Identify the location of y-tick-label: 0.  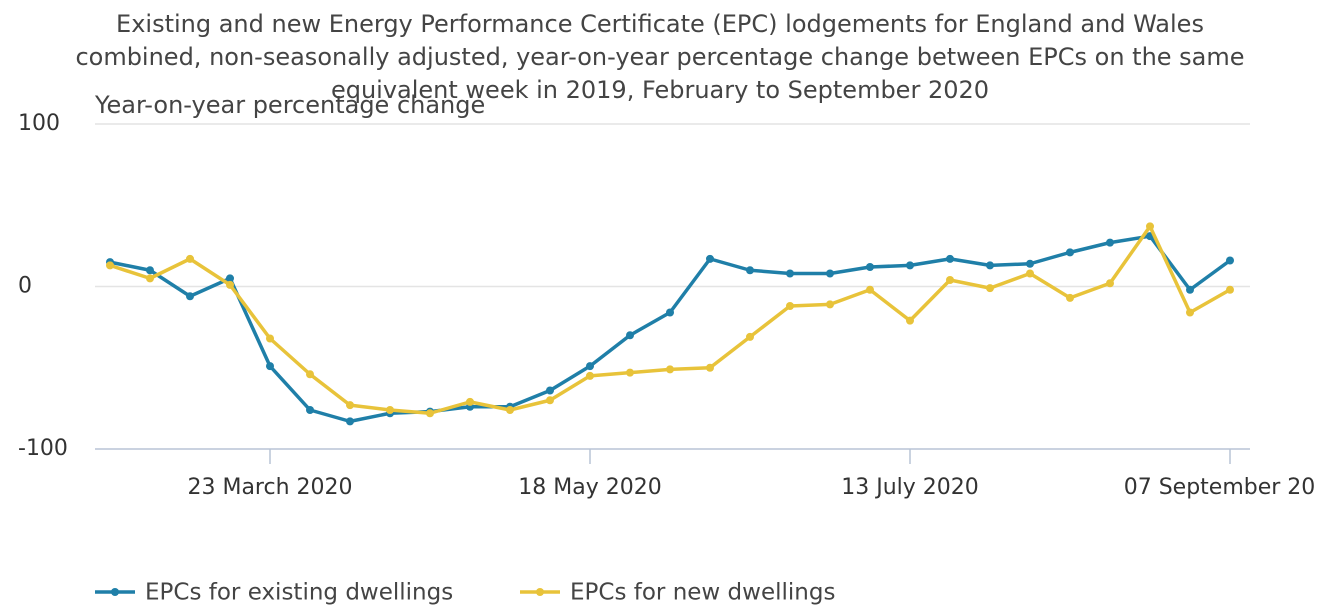
(25, 286).